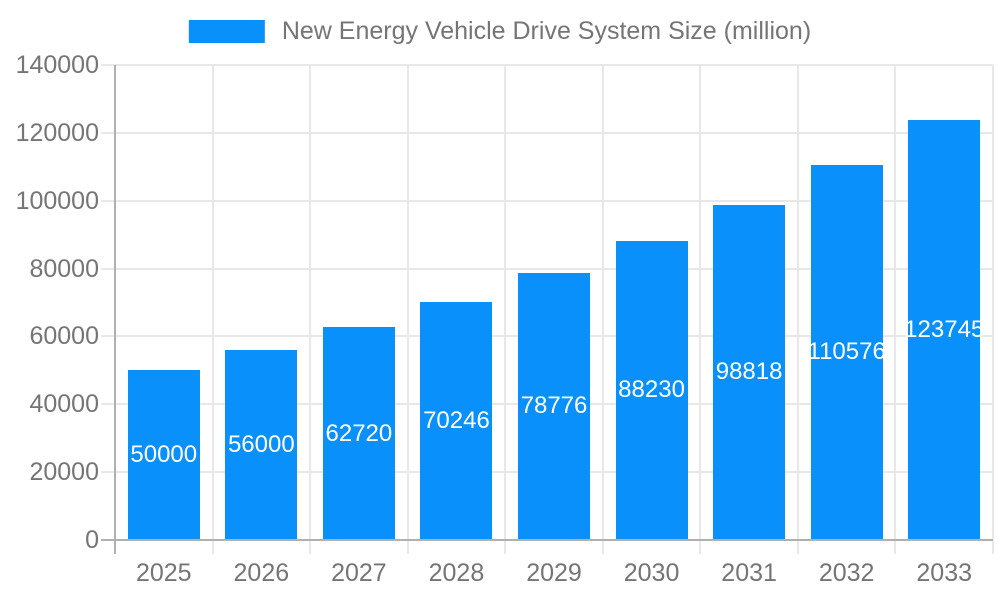 Image resolution: width=1000 pixels, height=600 pixels. Describe the element at coordinates (57, 132) in the screenshot. I see `y-axis-label: 120000` at that location.